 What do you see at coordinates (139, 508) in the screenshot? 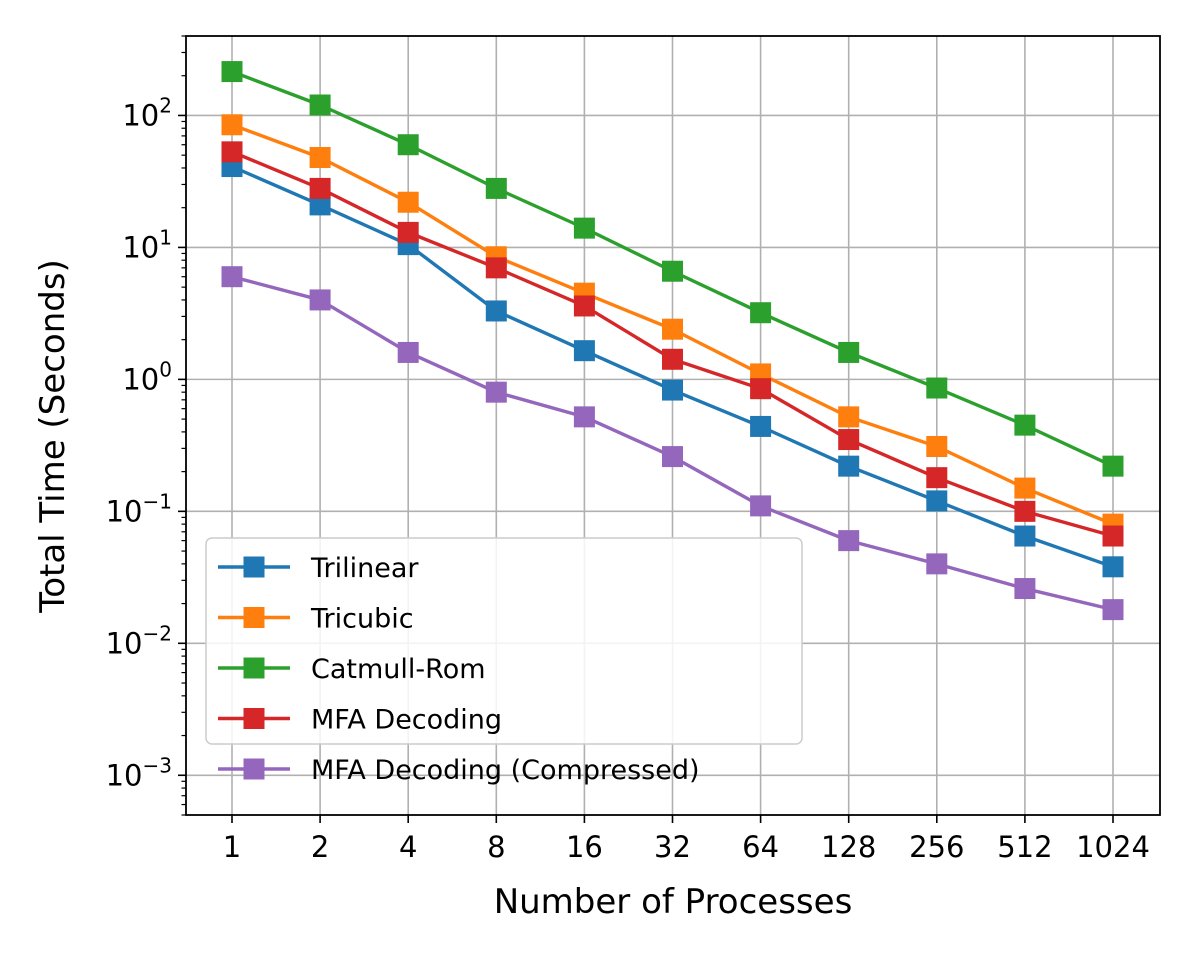
I see `y-tick-label: 10⁻¹` at bounding box center [139, 508].